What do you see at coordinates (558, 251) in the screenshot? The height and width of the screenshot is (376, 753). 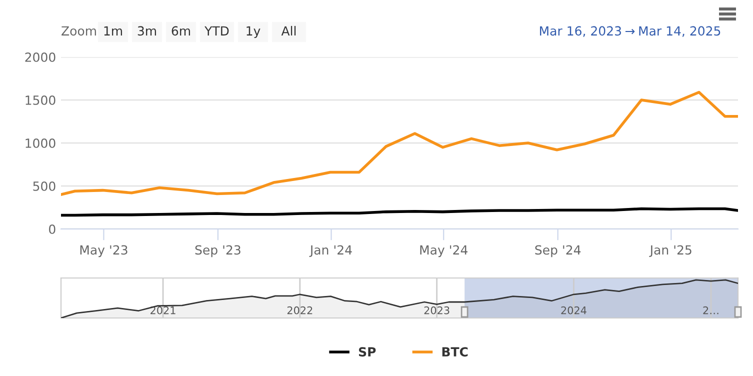 I see `x-tick-label: Sep '24` at bounding box center [558, 251].